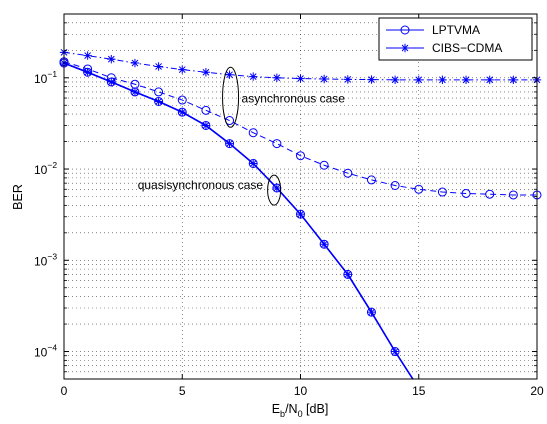 Image resolution: width=547 pixels, height=424 pixels. What do you see at coordinates (276, 409) in the screenshot?
I see `x-label-main: E` at bounding box center [276, 409].